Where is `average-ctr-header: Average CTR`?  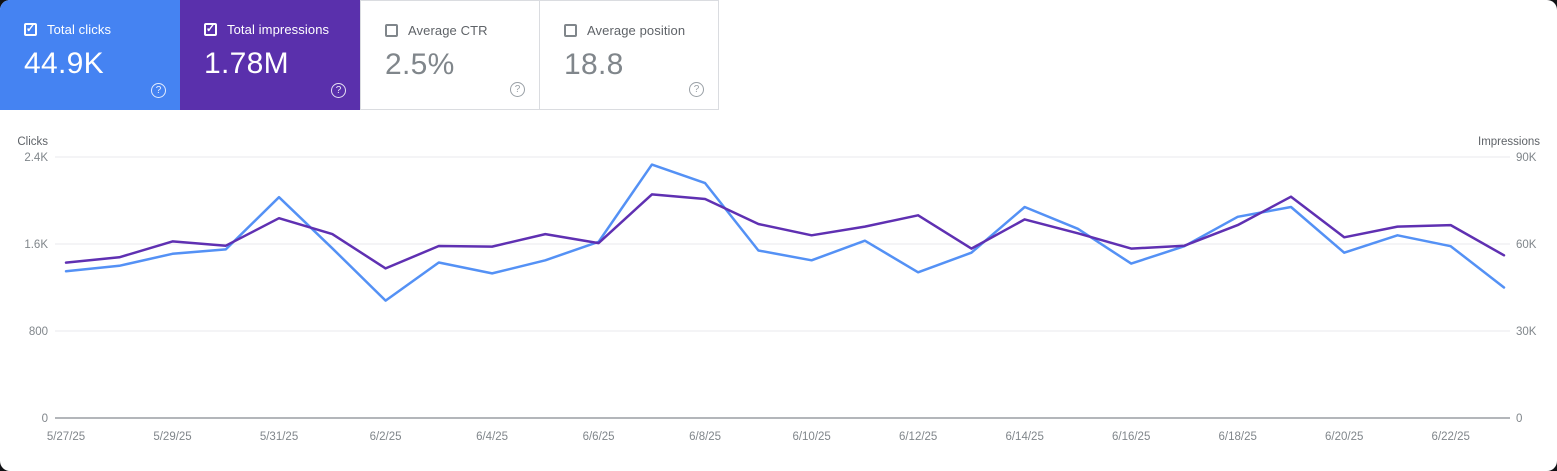 average-ctr-header: Average CTR is located at coordinates (462, 30).